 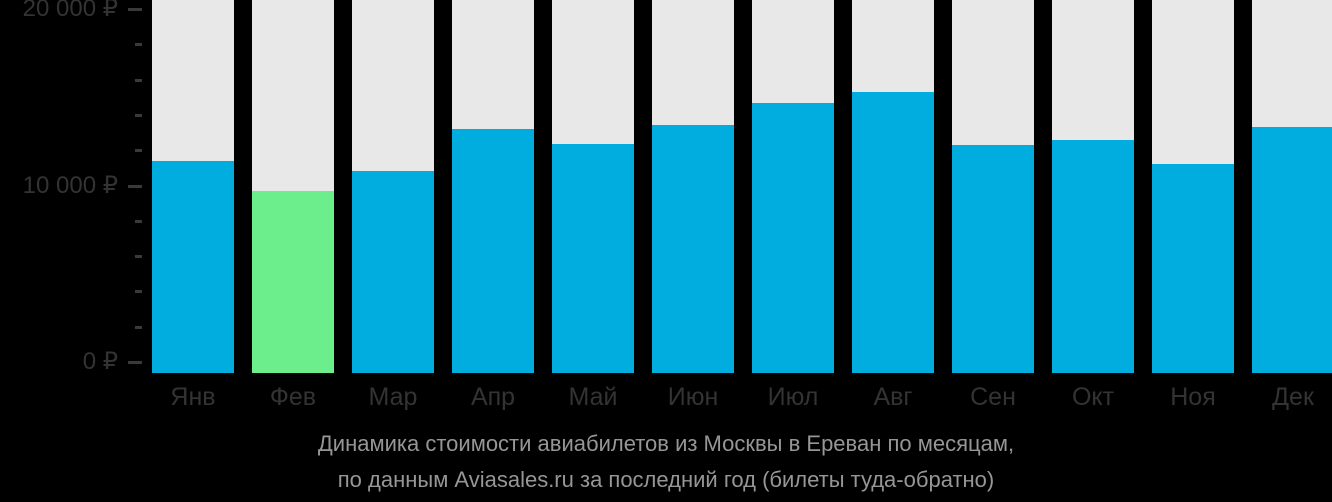 I want to click on bar-column-Авг, so click(x=893, y=186).